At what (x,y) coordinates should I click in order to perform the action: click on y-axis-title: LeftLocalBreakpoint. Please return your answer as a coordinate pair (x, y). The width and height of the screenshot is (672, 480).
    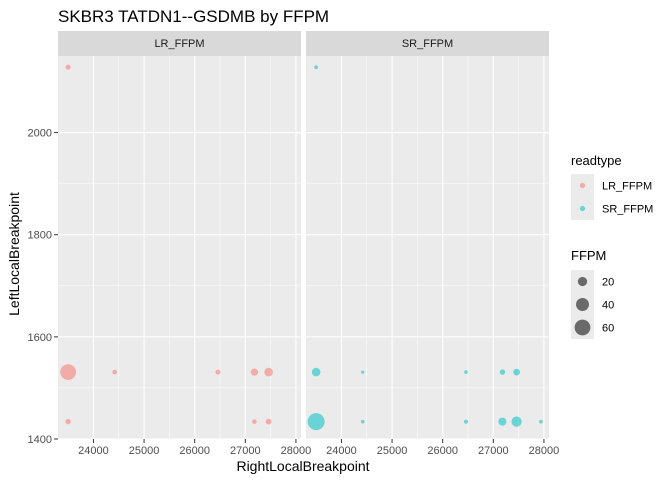
    Looking at the image, I should click on (14, 254).